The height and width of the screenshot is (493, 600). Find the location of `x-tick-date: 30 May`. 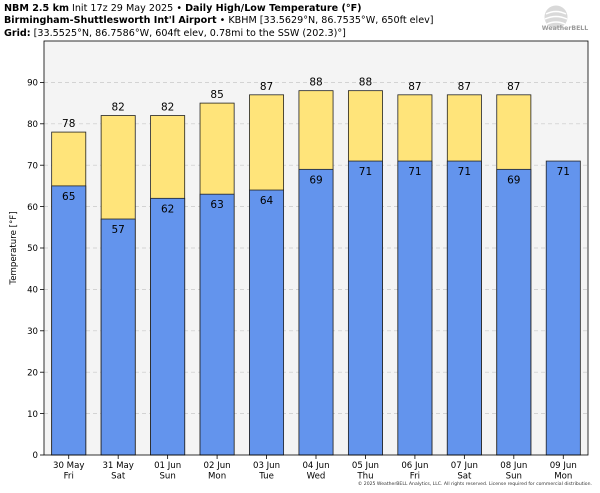

x-tick-date: 30 May is located at coordinates (68, 466).